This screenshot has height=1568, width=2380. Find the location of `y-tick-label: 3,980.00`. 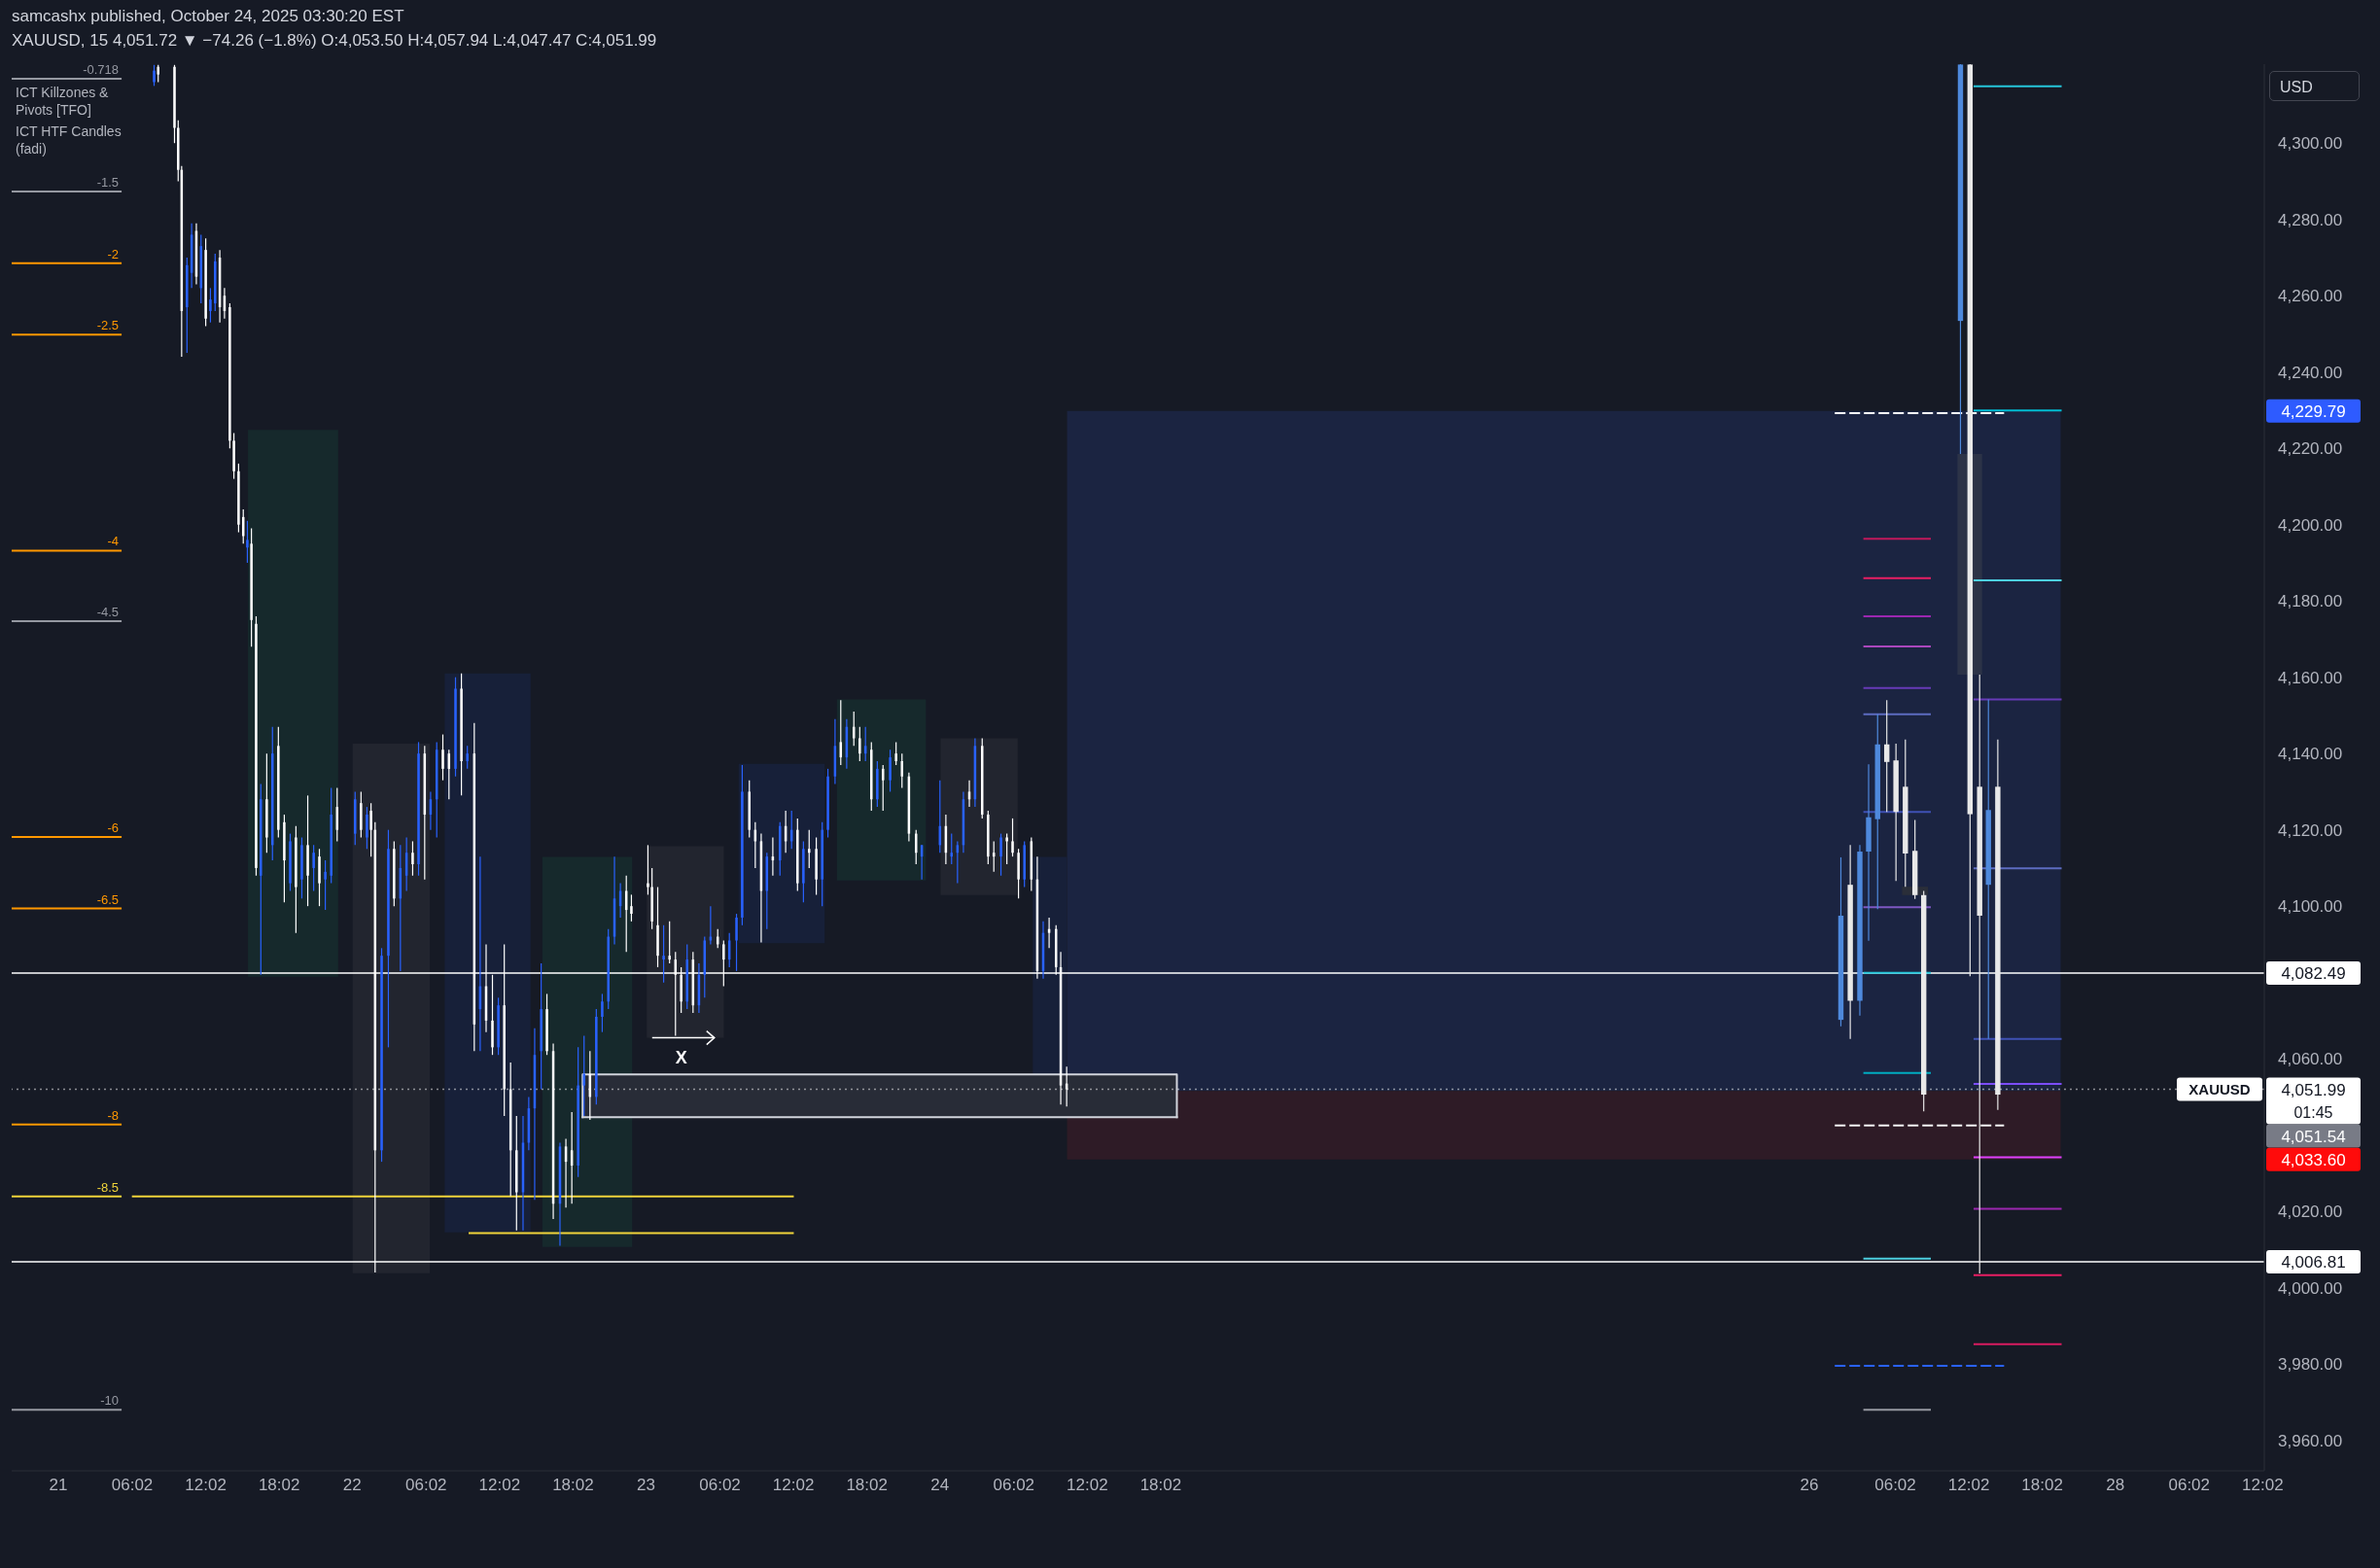

y-tick-label: 3,980.00 is located at coordinates (2310, 1365).